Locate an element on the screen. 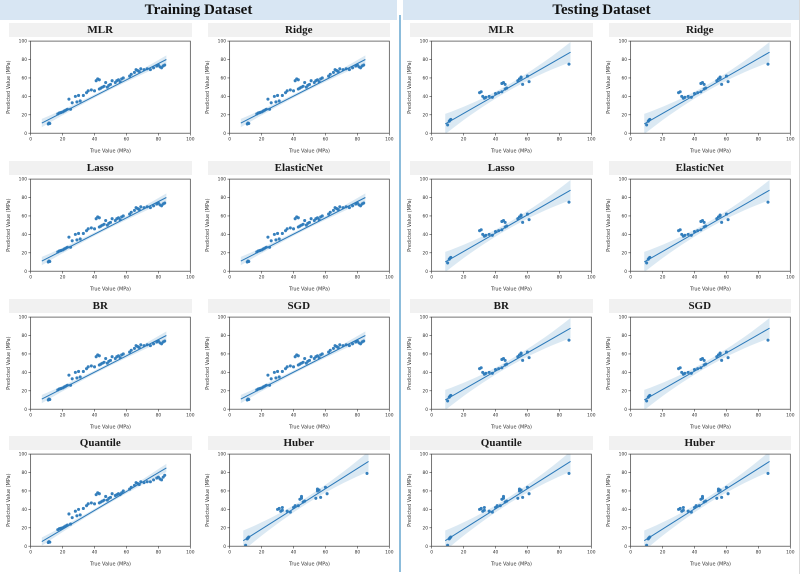 This screenshot has width=800, height=574. section-divider is located at coordinates (400, 293).